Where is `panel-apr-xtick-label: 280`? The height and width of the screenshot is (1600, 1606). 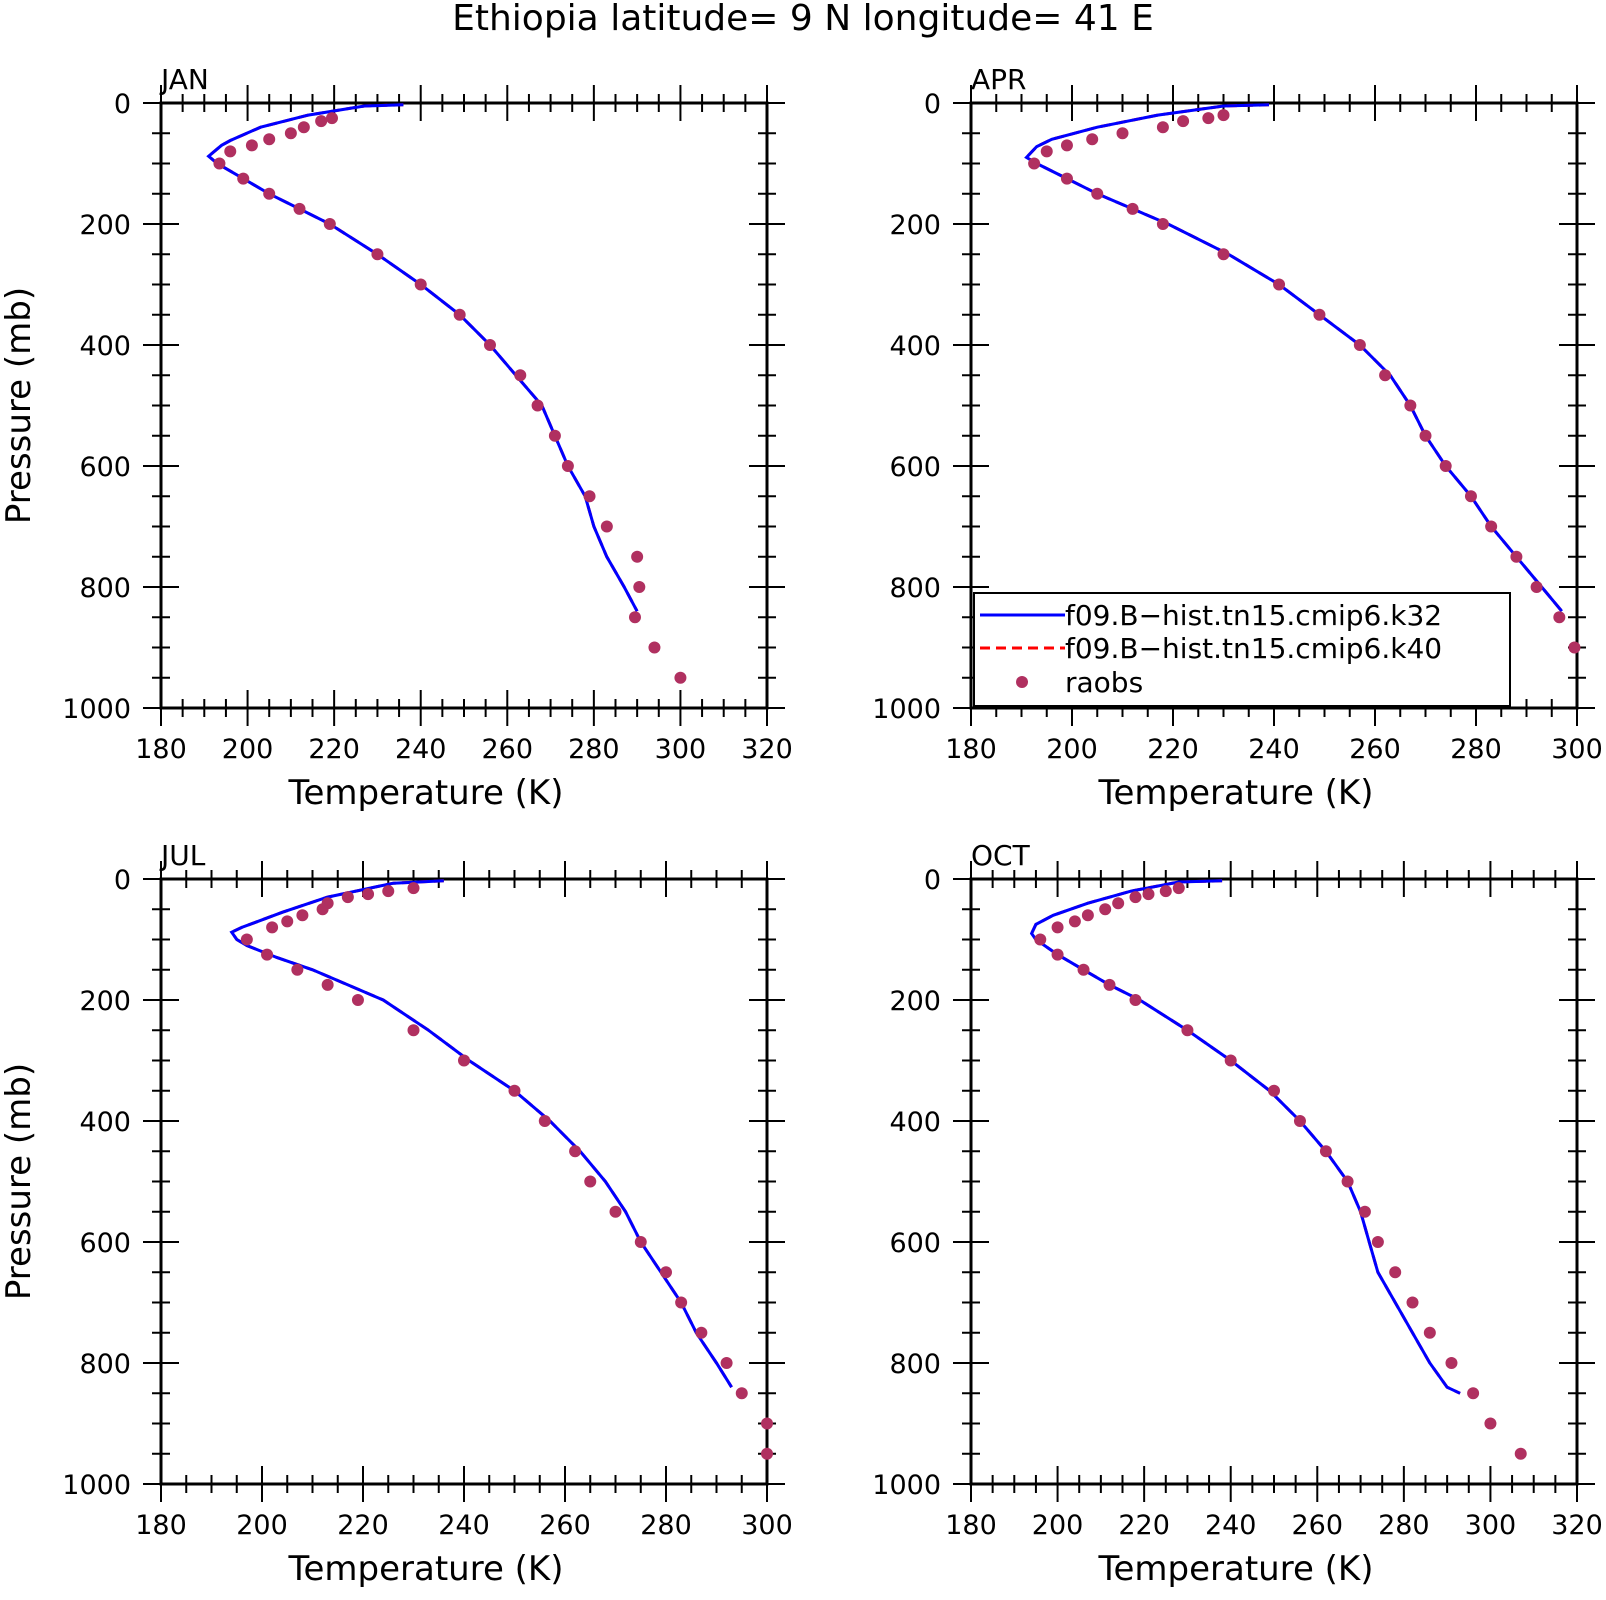 panel-apr-xtick-label: 280 is located at coordinates (1476, 749).